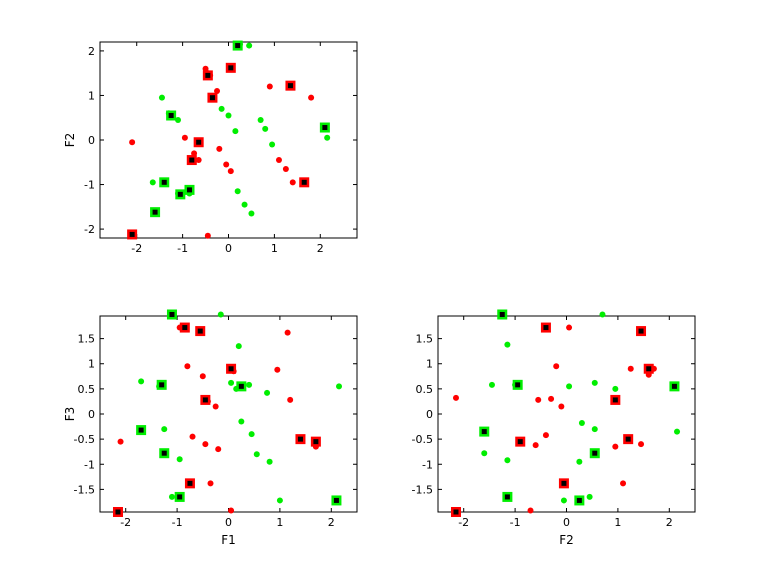 The width and height of the screenshot is (768, 576). Describe the element at coordinates (515, 522) in the screenshot. I see `x-tick-label: -1` at that location.